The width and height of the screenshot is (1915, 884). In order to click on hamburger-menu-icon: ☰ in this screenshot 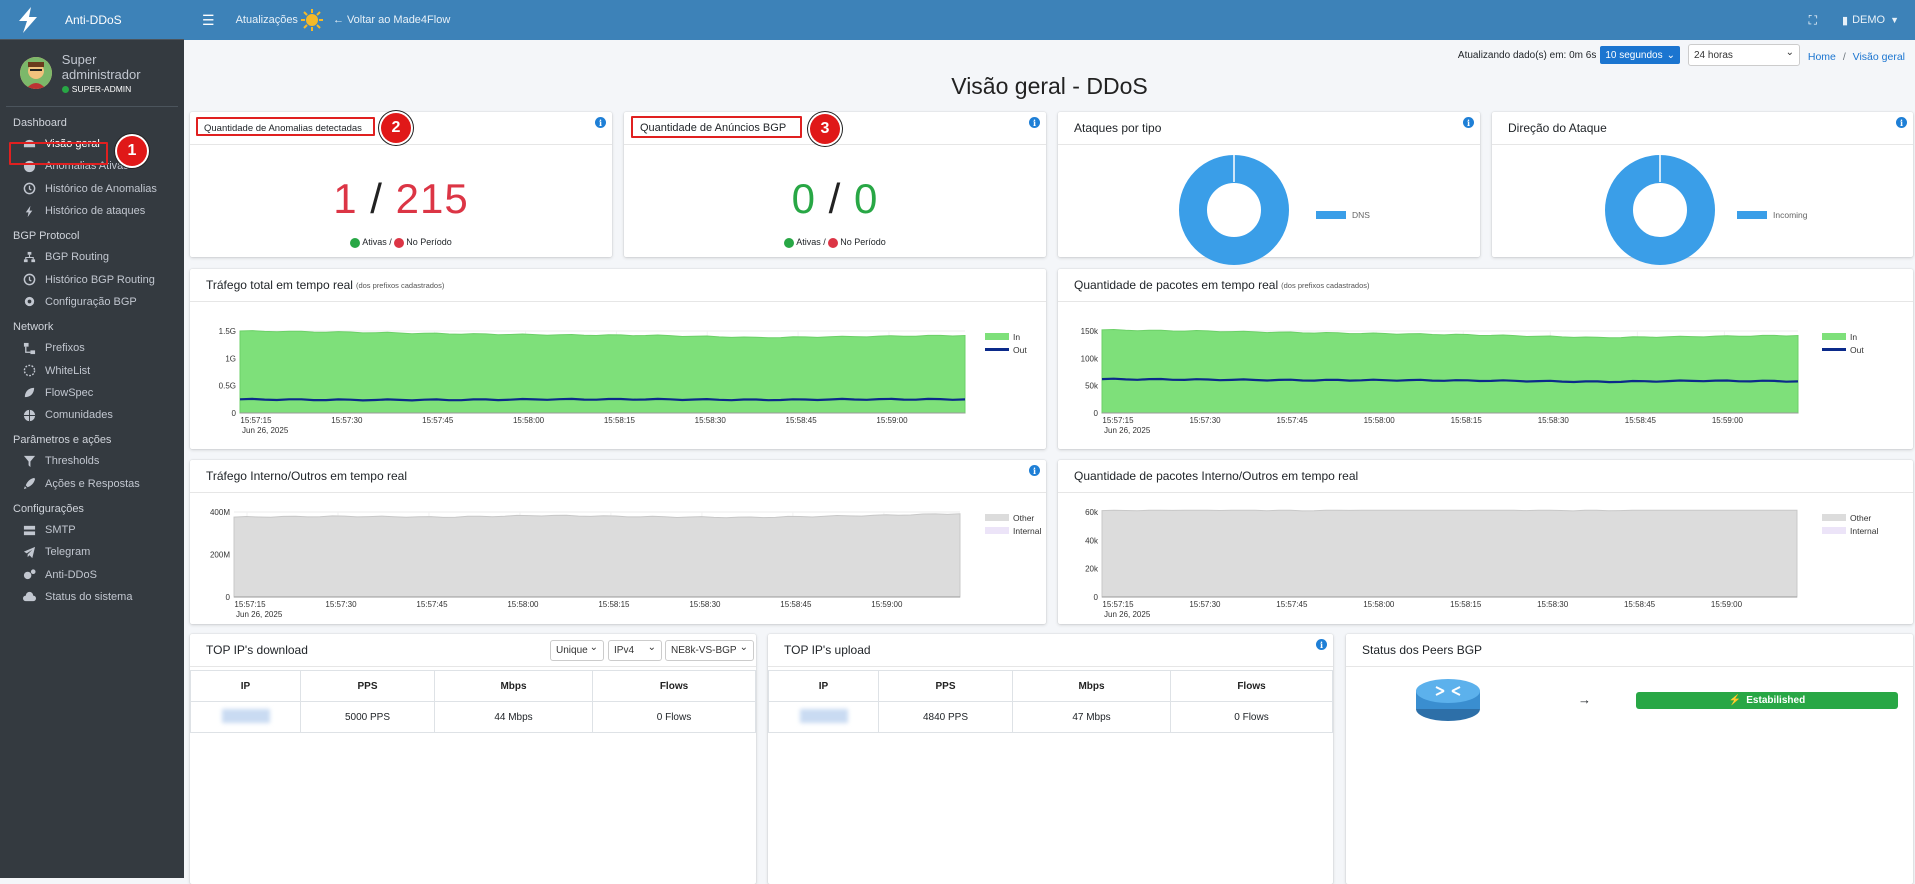, I will do `click(208, 20)`.